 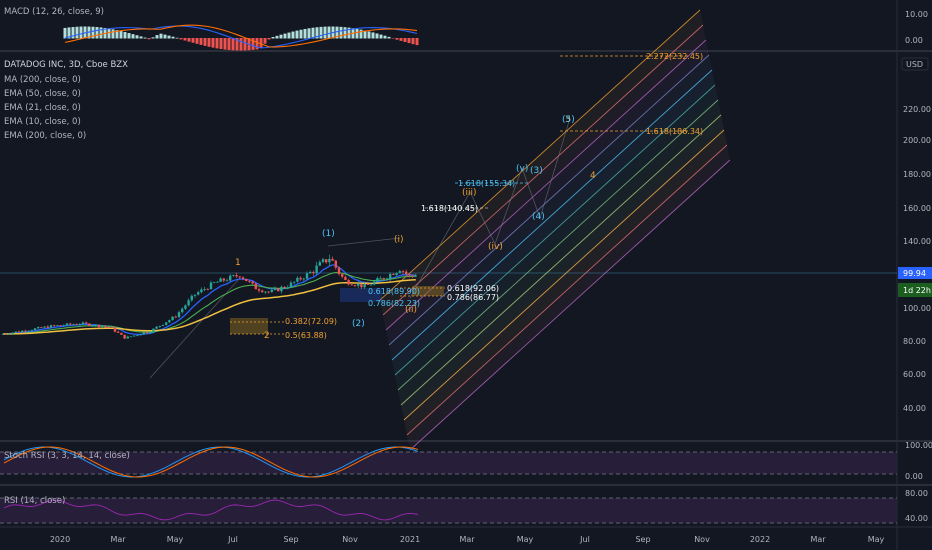 I want to click on wave-label: 1, so click(x=238, y=263).